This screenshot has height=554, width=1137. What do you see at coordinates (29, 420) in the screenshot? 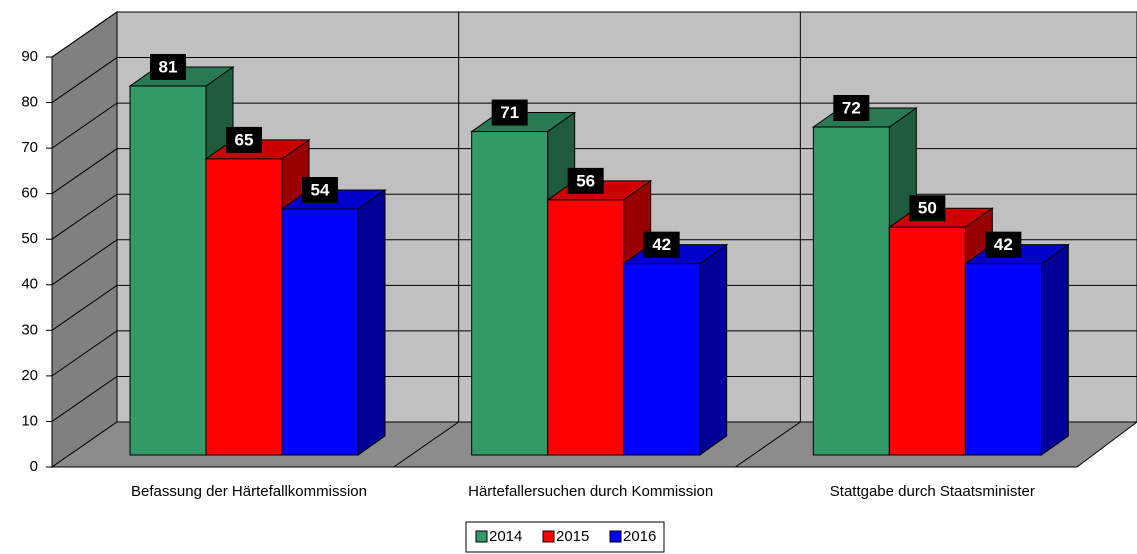
I see `y-tick-label: 10` at bounding box center [29, 420].